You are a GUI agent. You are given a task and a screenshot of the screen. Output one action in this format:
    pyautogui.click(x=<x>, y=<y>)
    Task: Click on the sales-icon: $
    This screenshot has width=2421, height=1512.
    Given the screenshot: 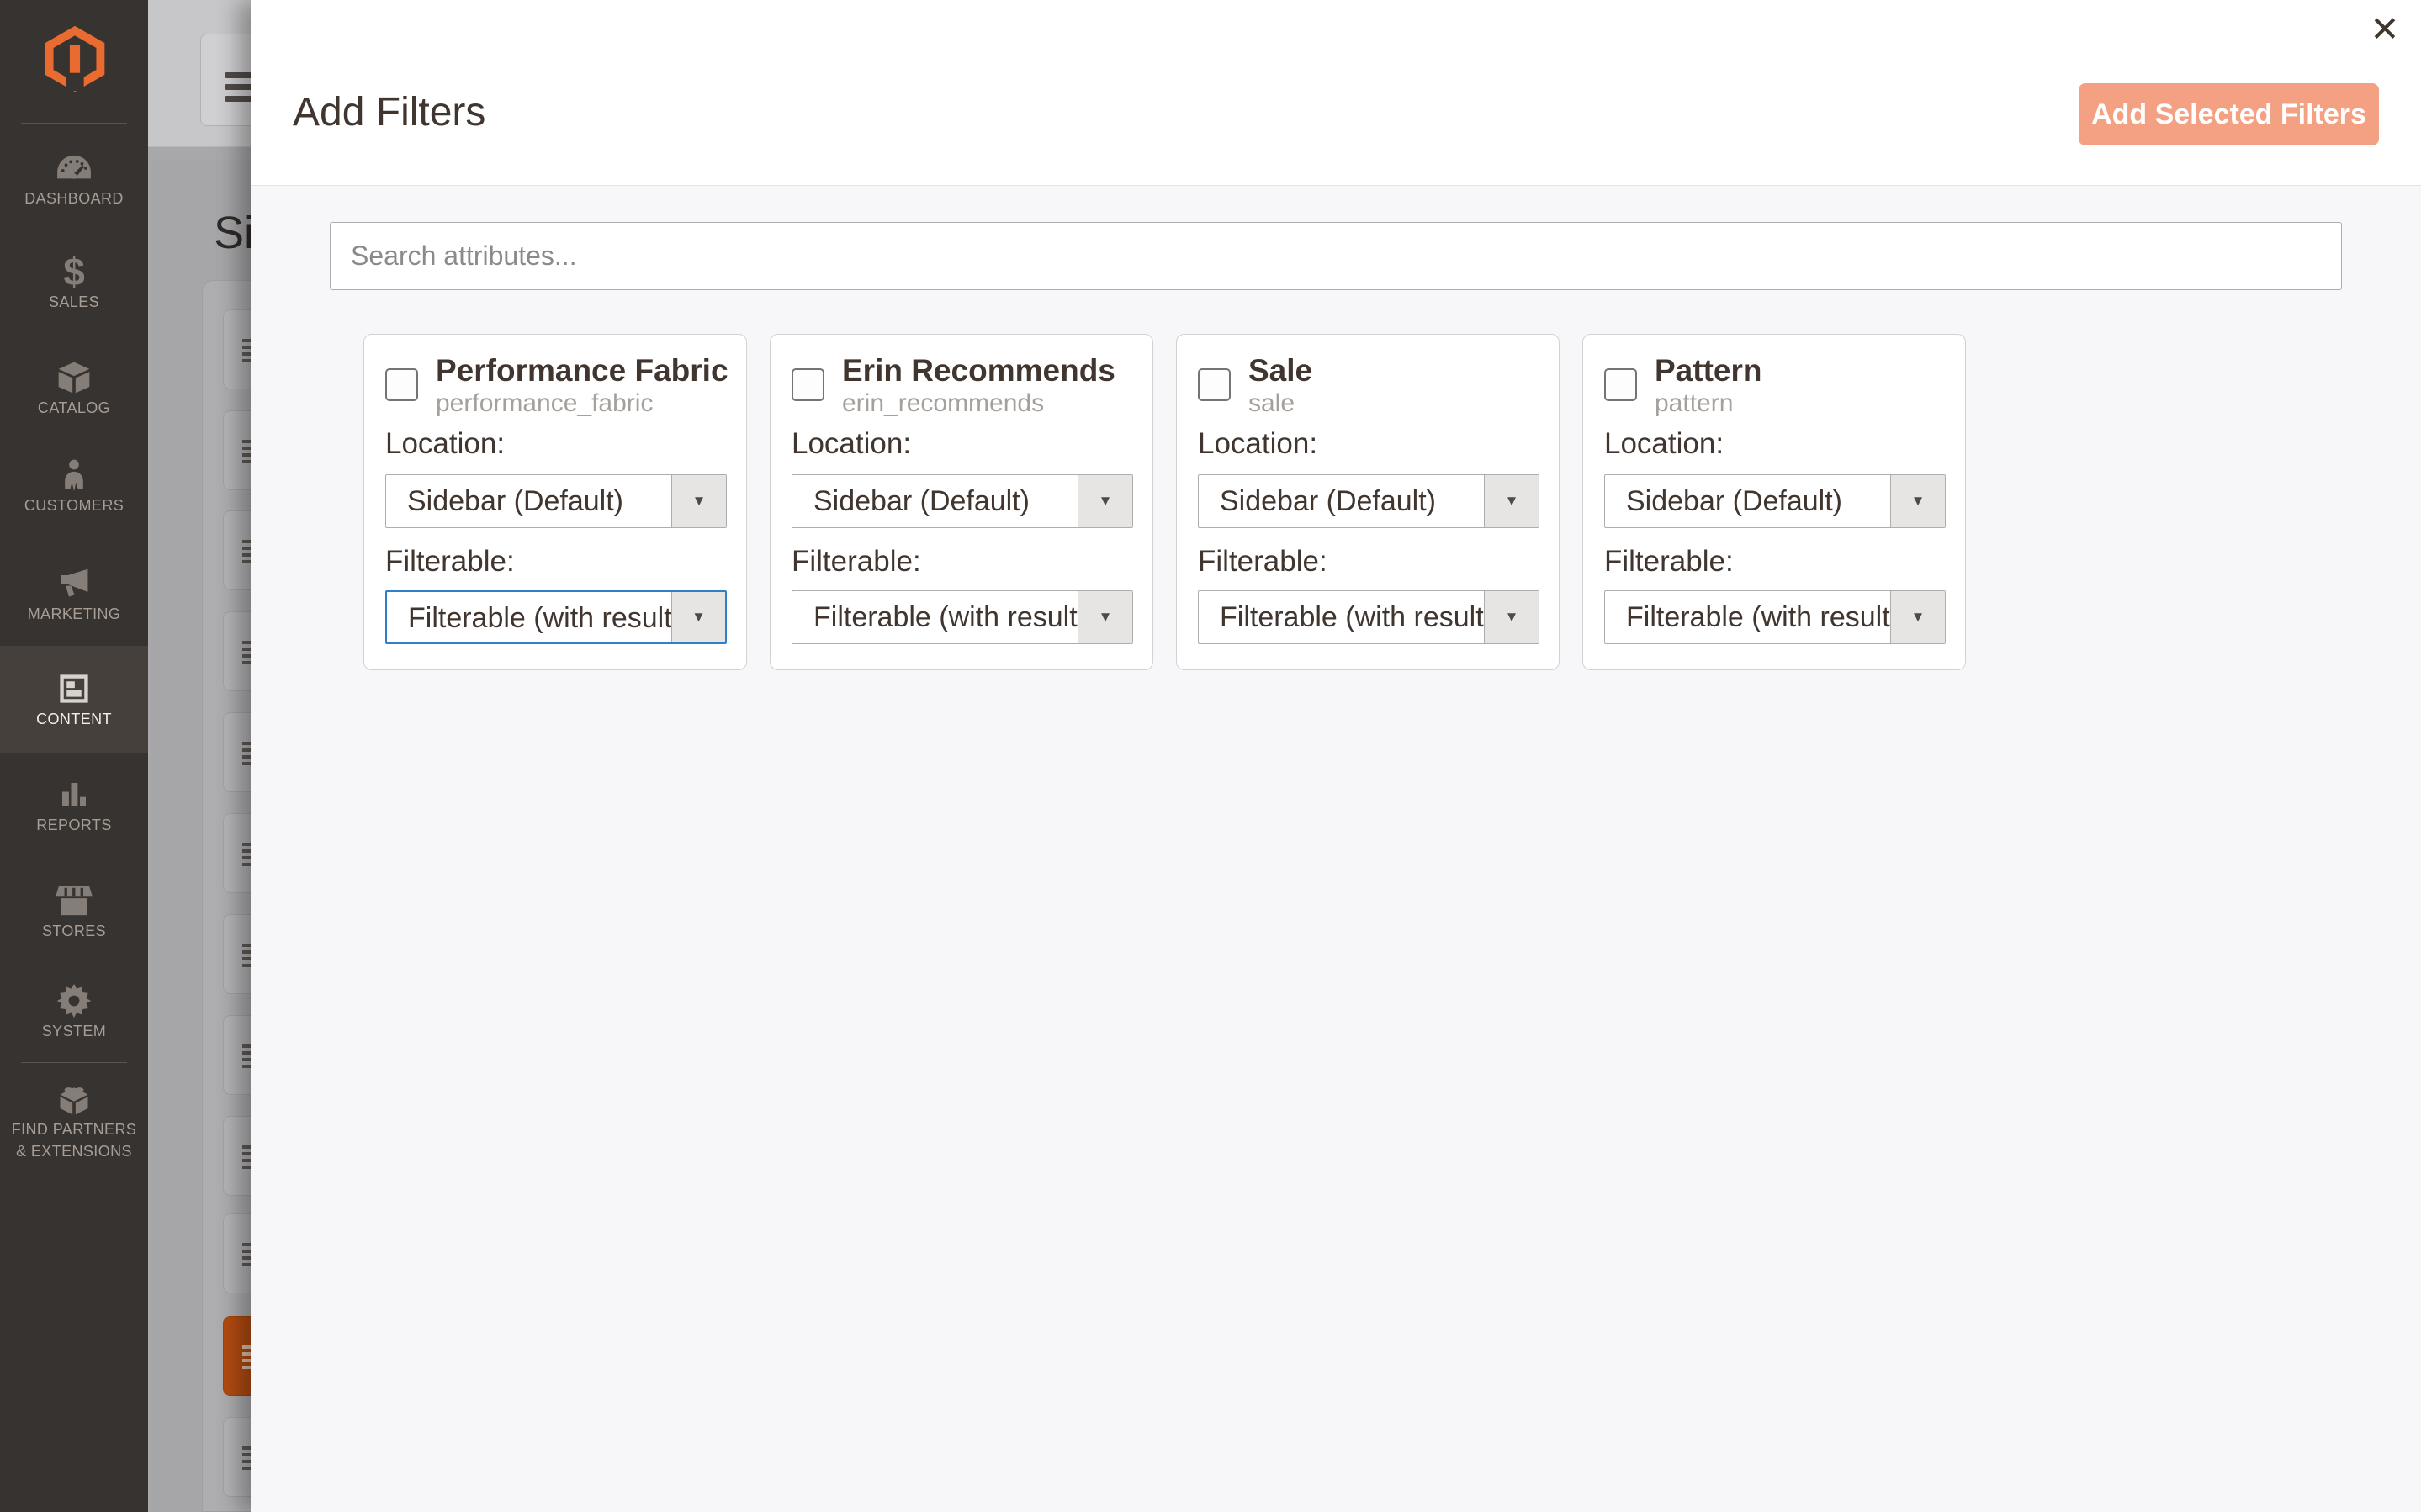 What is the action you would take?
    pyautogui.click(x=74, y=271)
    